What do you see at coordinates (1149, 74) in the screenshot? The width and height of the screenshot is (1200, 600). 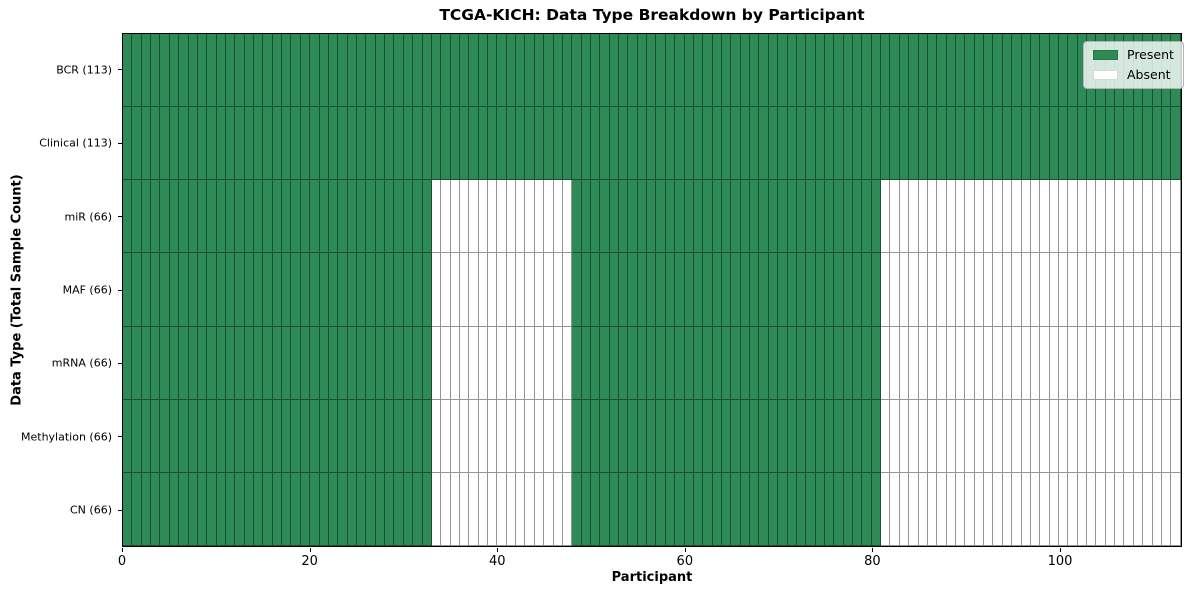 I see `legend-label-absent: Absent` at bounding box center [1149, 74].